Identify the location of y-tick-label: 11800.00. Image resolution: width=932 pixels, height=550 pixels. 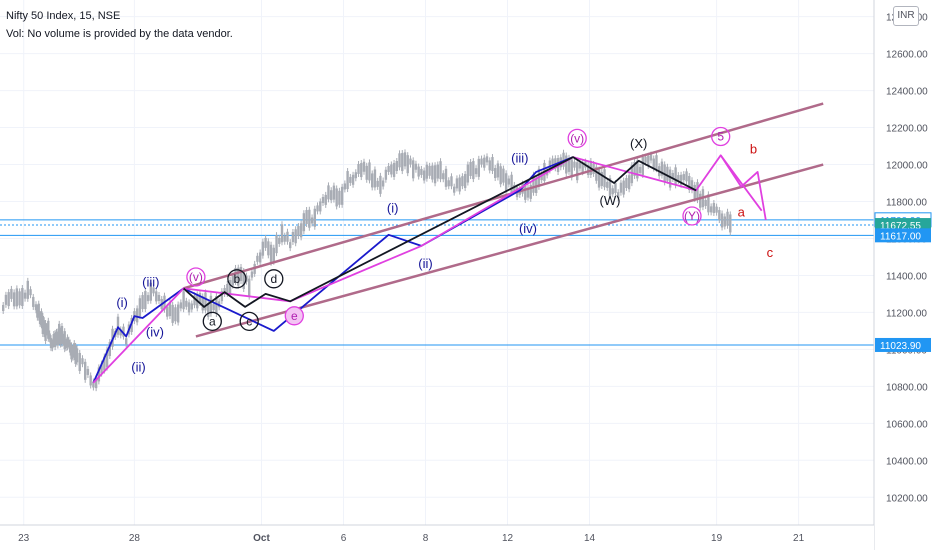
(906, 202).